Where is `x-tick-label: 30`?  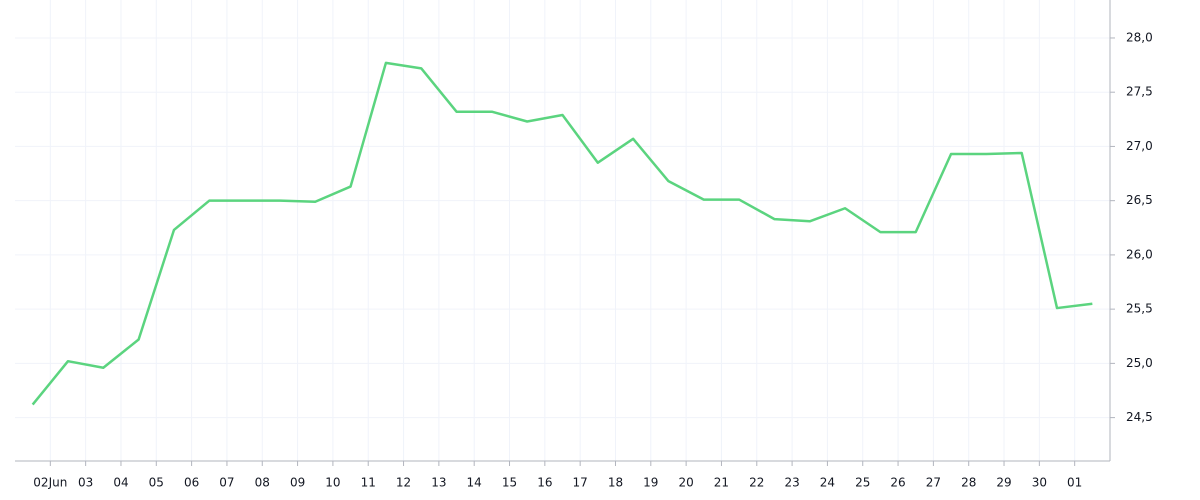
x-tick-label: 30 is located at coordinates (1039, 483).